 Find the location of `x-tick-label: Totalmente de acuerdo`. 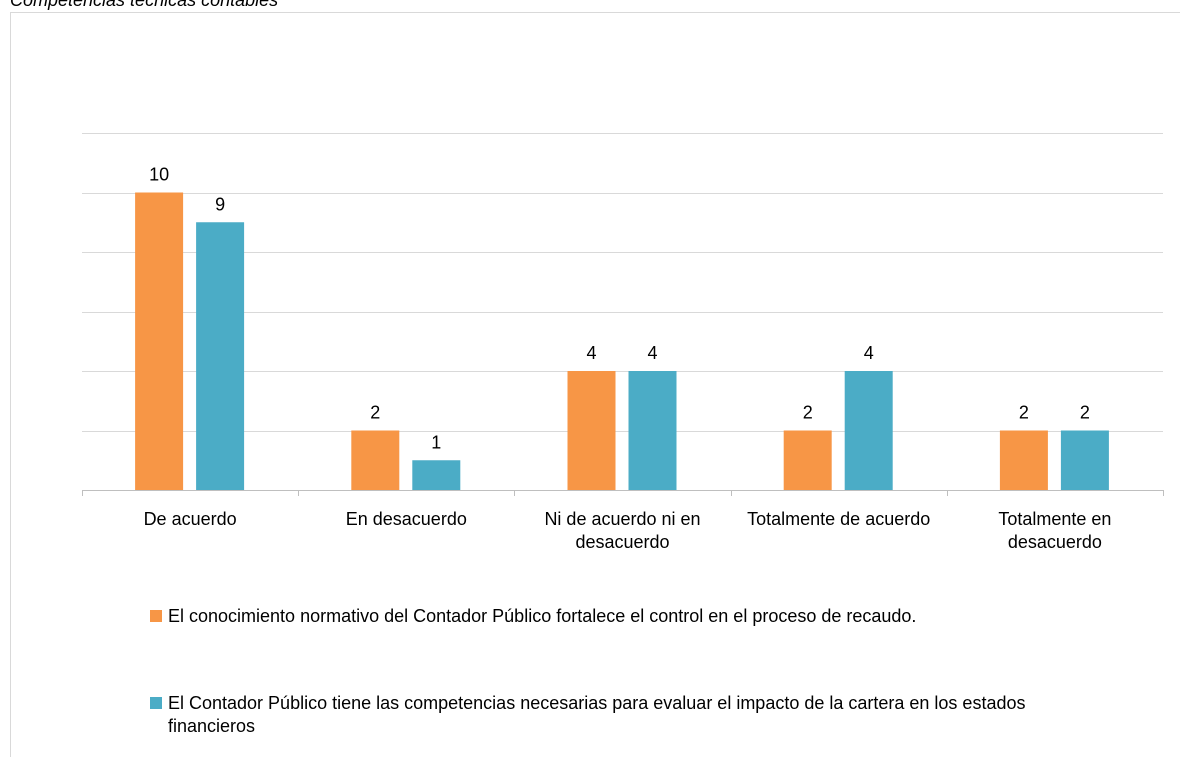

x-tick-label: Totalmente de acuerdo is located at coordinates (839, 519).